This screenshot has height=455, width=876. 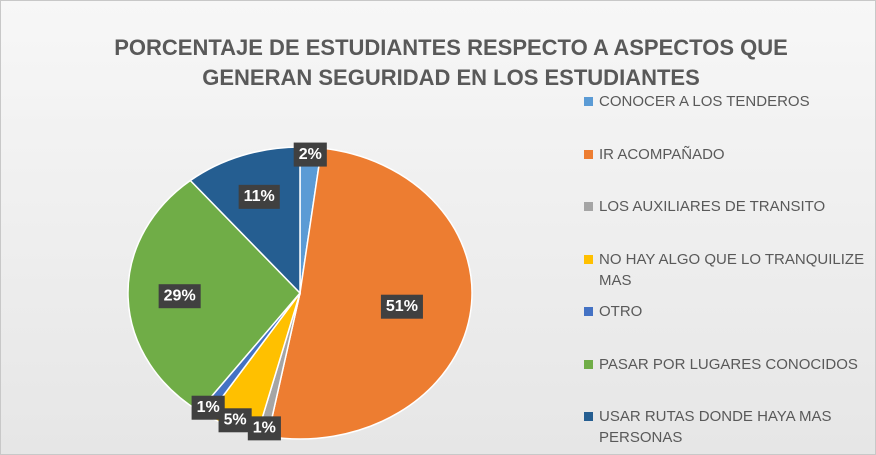 I want to click on legend-text: OTRO, so click(x=621, y=311).